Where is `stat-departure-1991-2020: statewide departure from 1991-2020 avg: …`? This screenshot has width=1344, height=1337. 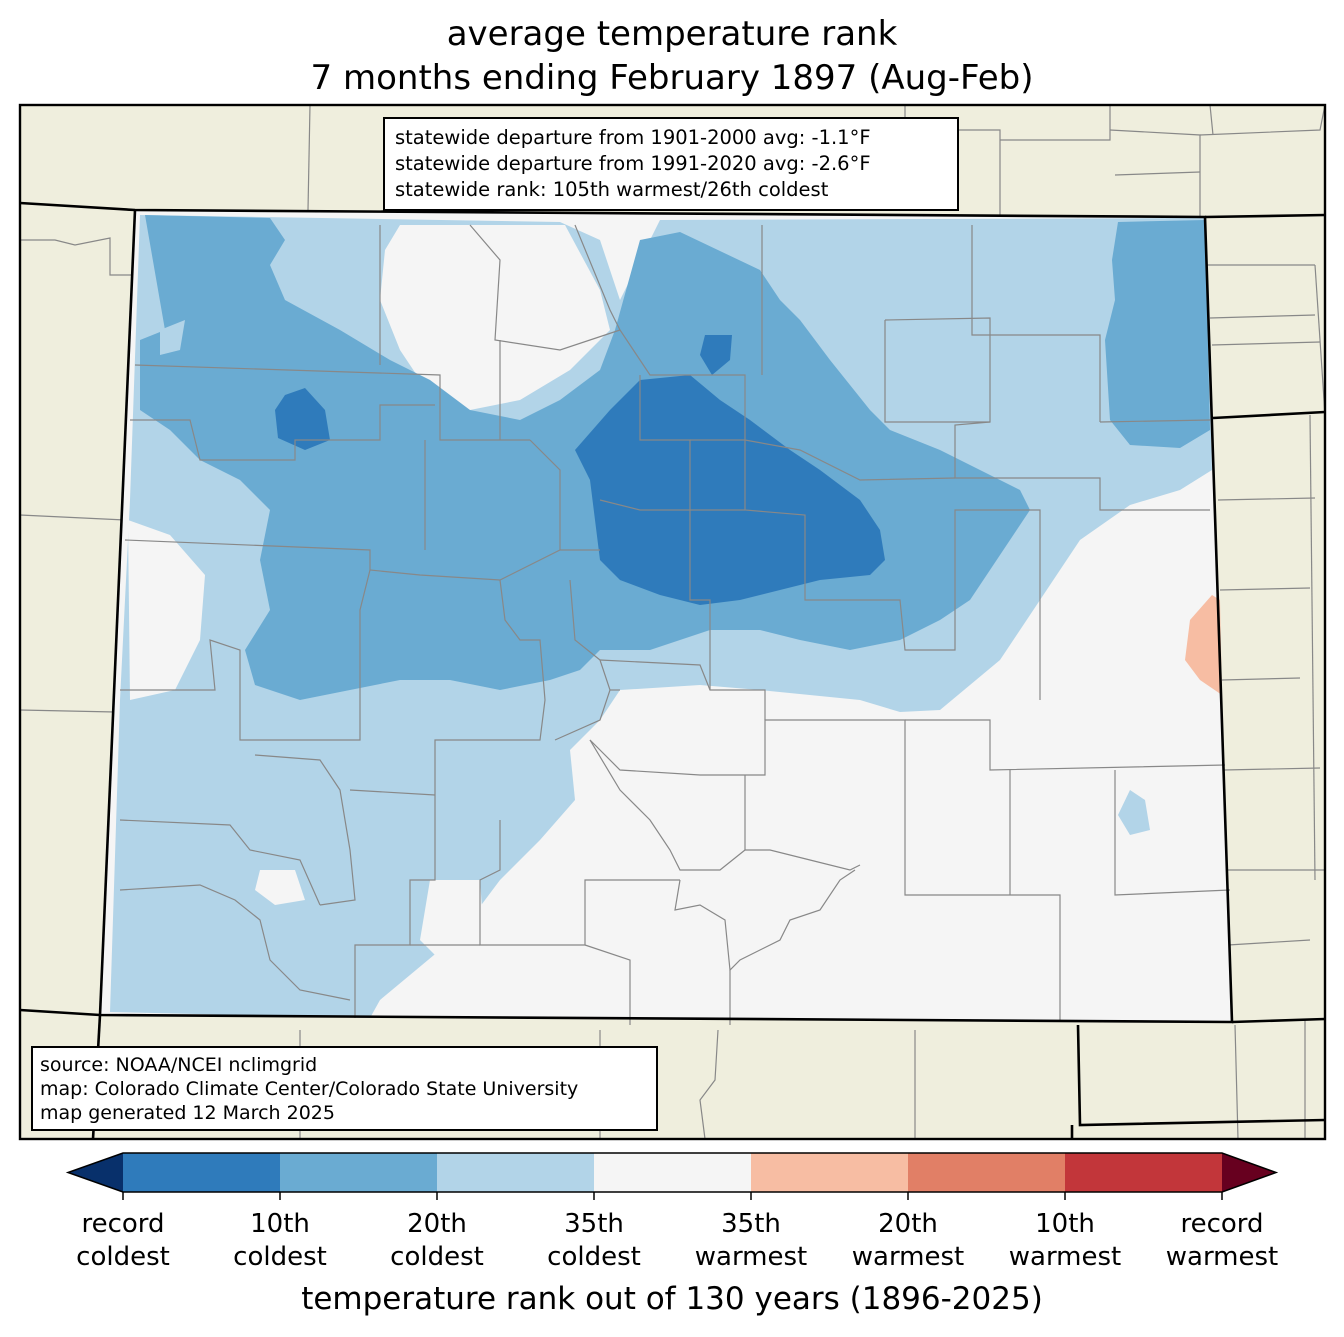 stat-departure-1991-2020: statewide departure from 1991-2020 avg: … is located at coordinates (633, 163).